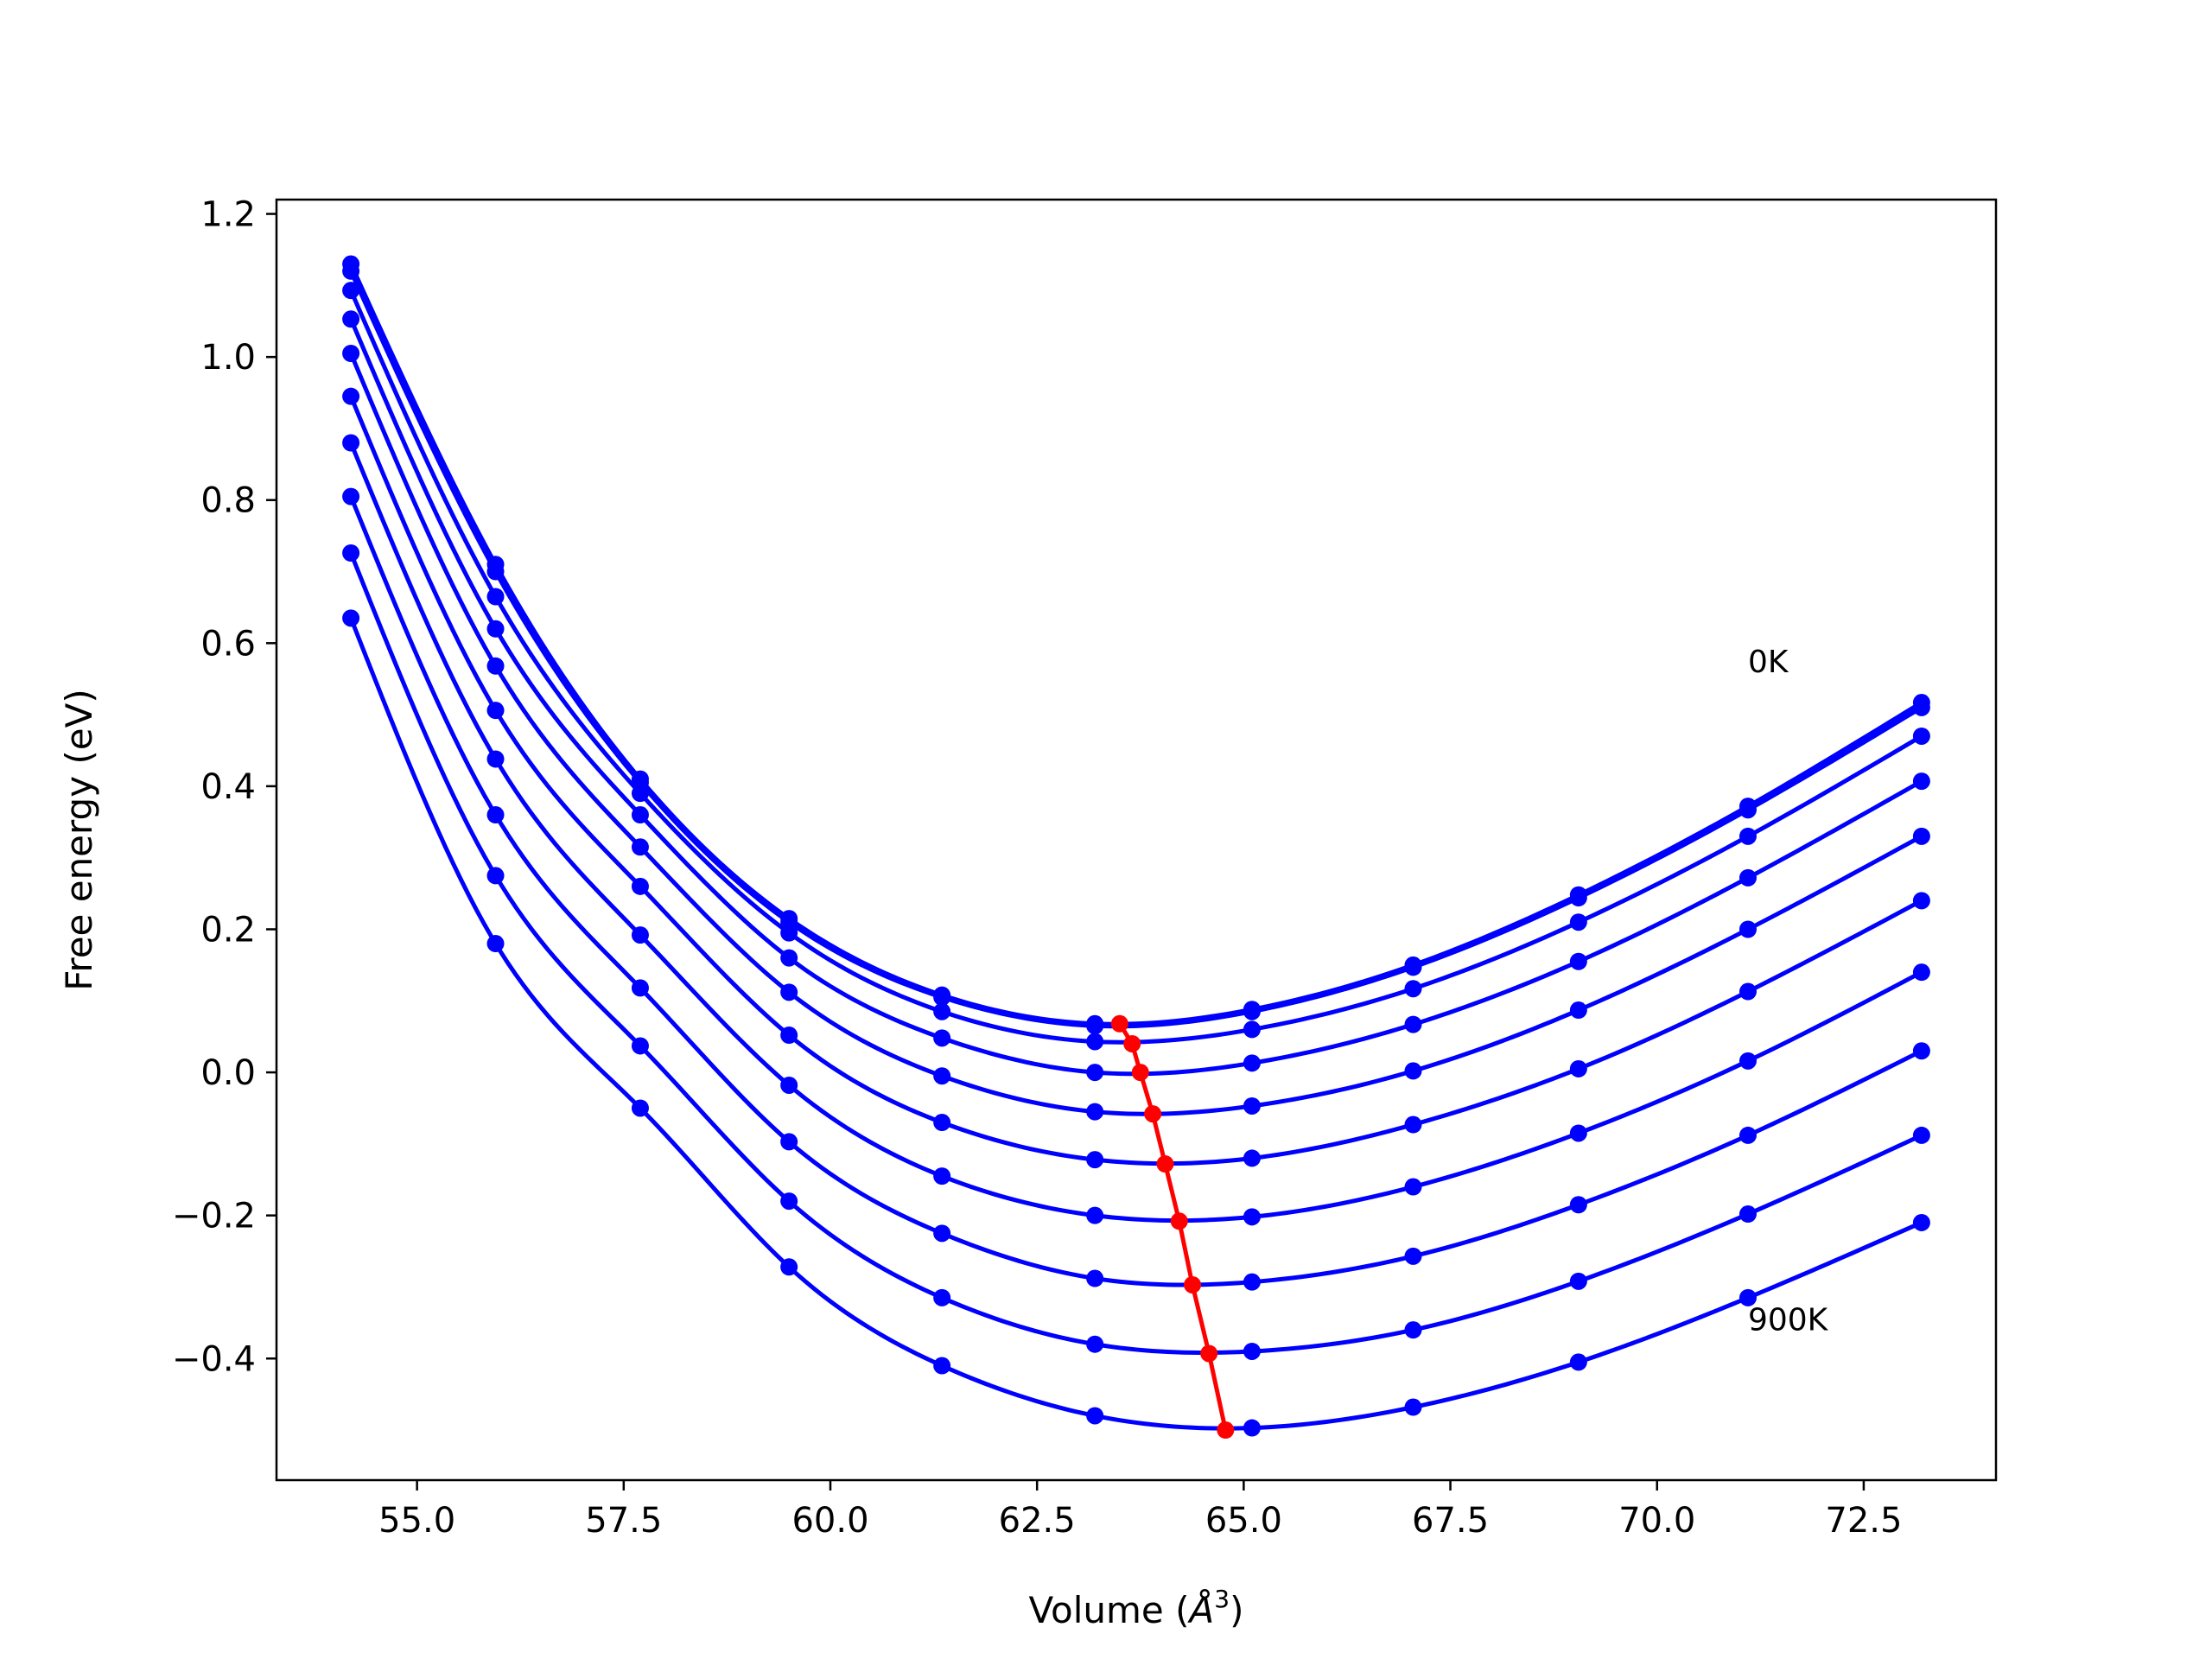 This screenshot has width=2212, height=1659. What do you see at coordinates (1656, 1521) in the screenshot?
I see `x-tick-label: 70.0` at bounding box center [1656, 1521].